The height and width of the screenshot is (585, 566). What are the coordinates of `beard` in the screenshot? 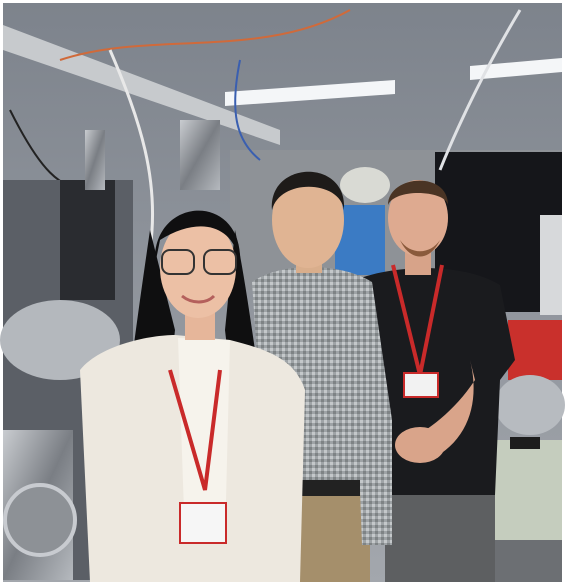 It's located at (420, 248).